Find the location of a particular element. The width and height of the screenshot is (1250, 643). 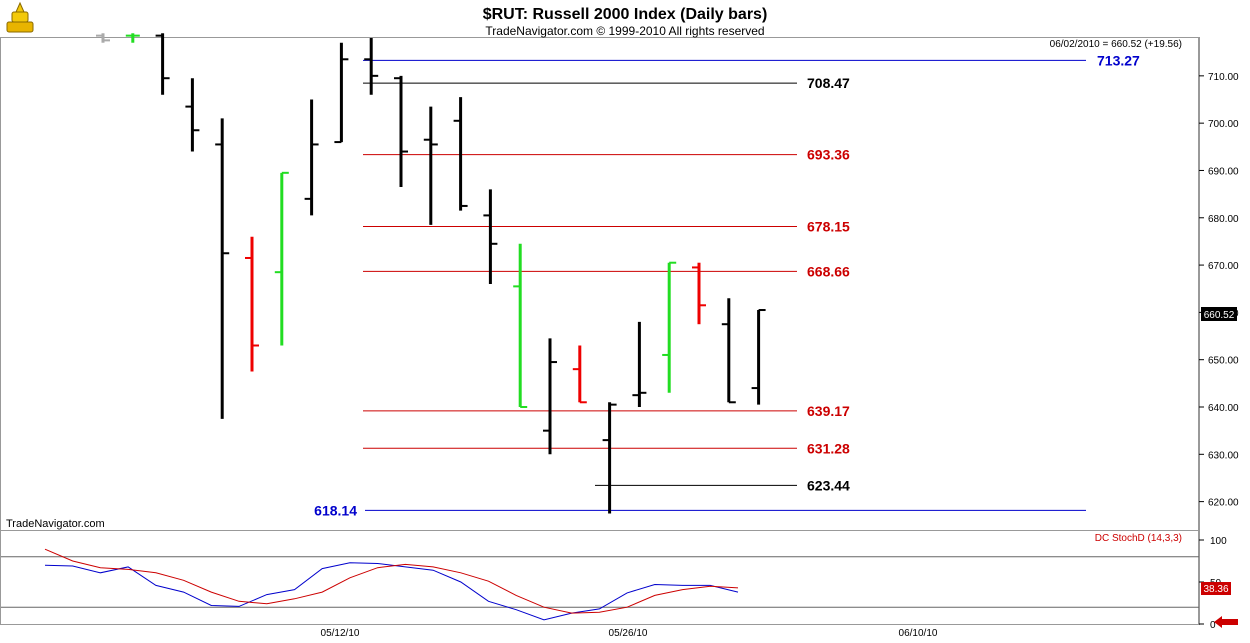

y-tick-label: 680.00 is located at coordinates (1223, 219).